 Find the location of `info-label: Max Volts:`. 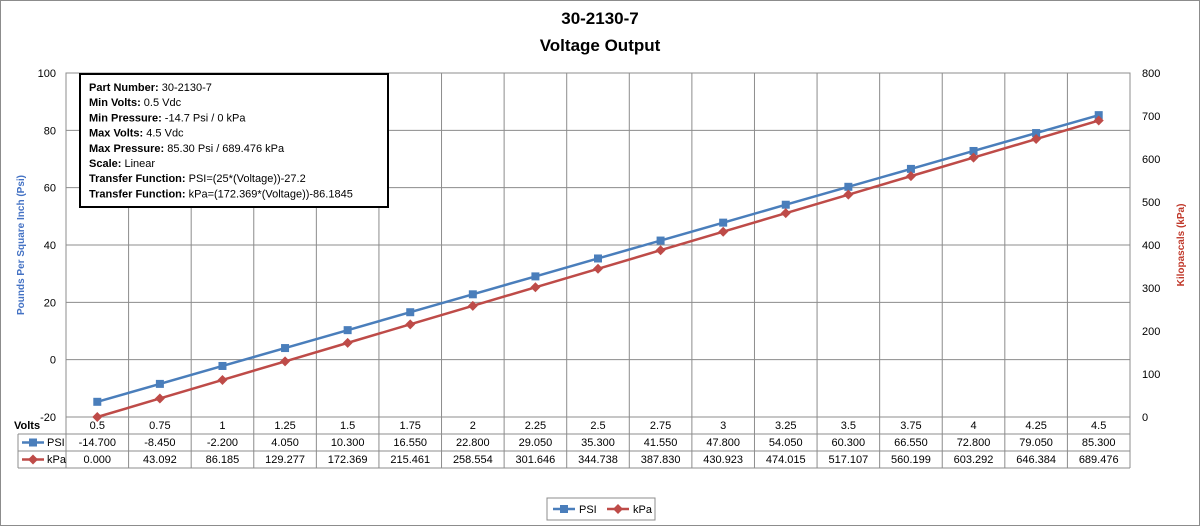

info-label: Max Volts: is located at coordinates (116, 134).